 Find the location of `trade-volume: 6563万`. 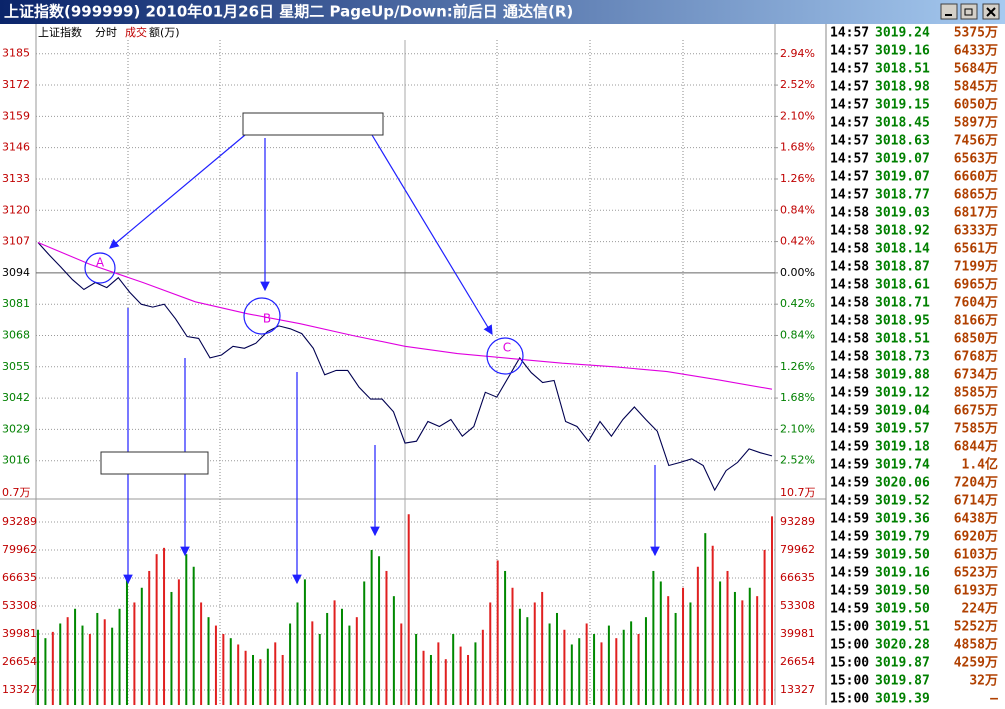

trade-volume: 6563万 is located at coordinates (976, 159).